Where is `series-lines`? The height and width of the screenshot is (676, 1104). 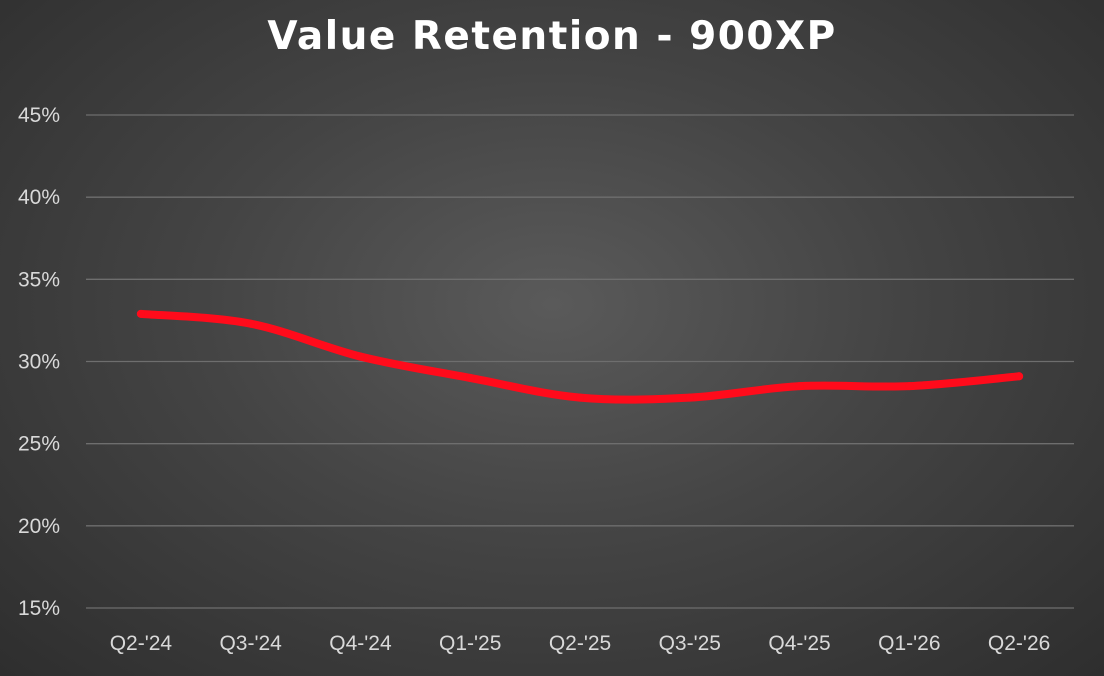 series-lines is located at coordinates (580, 356).